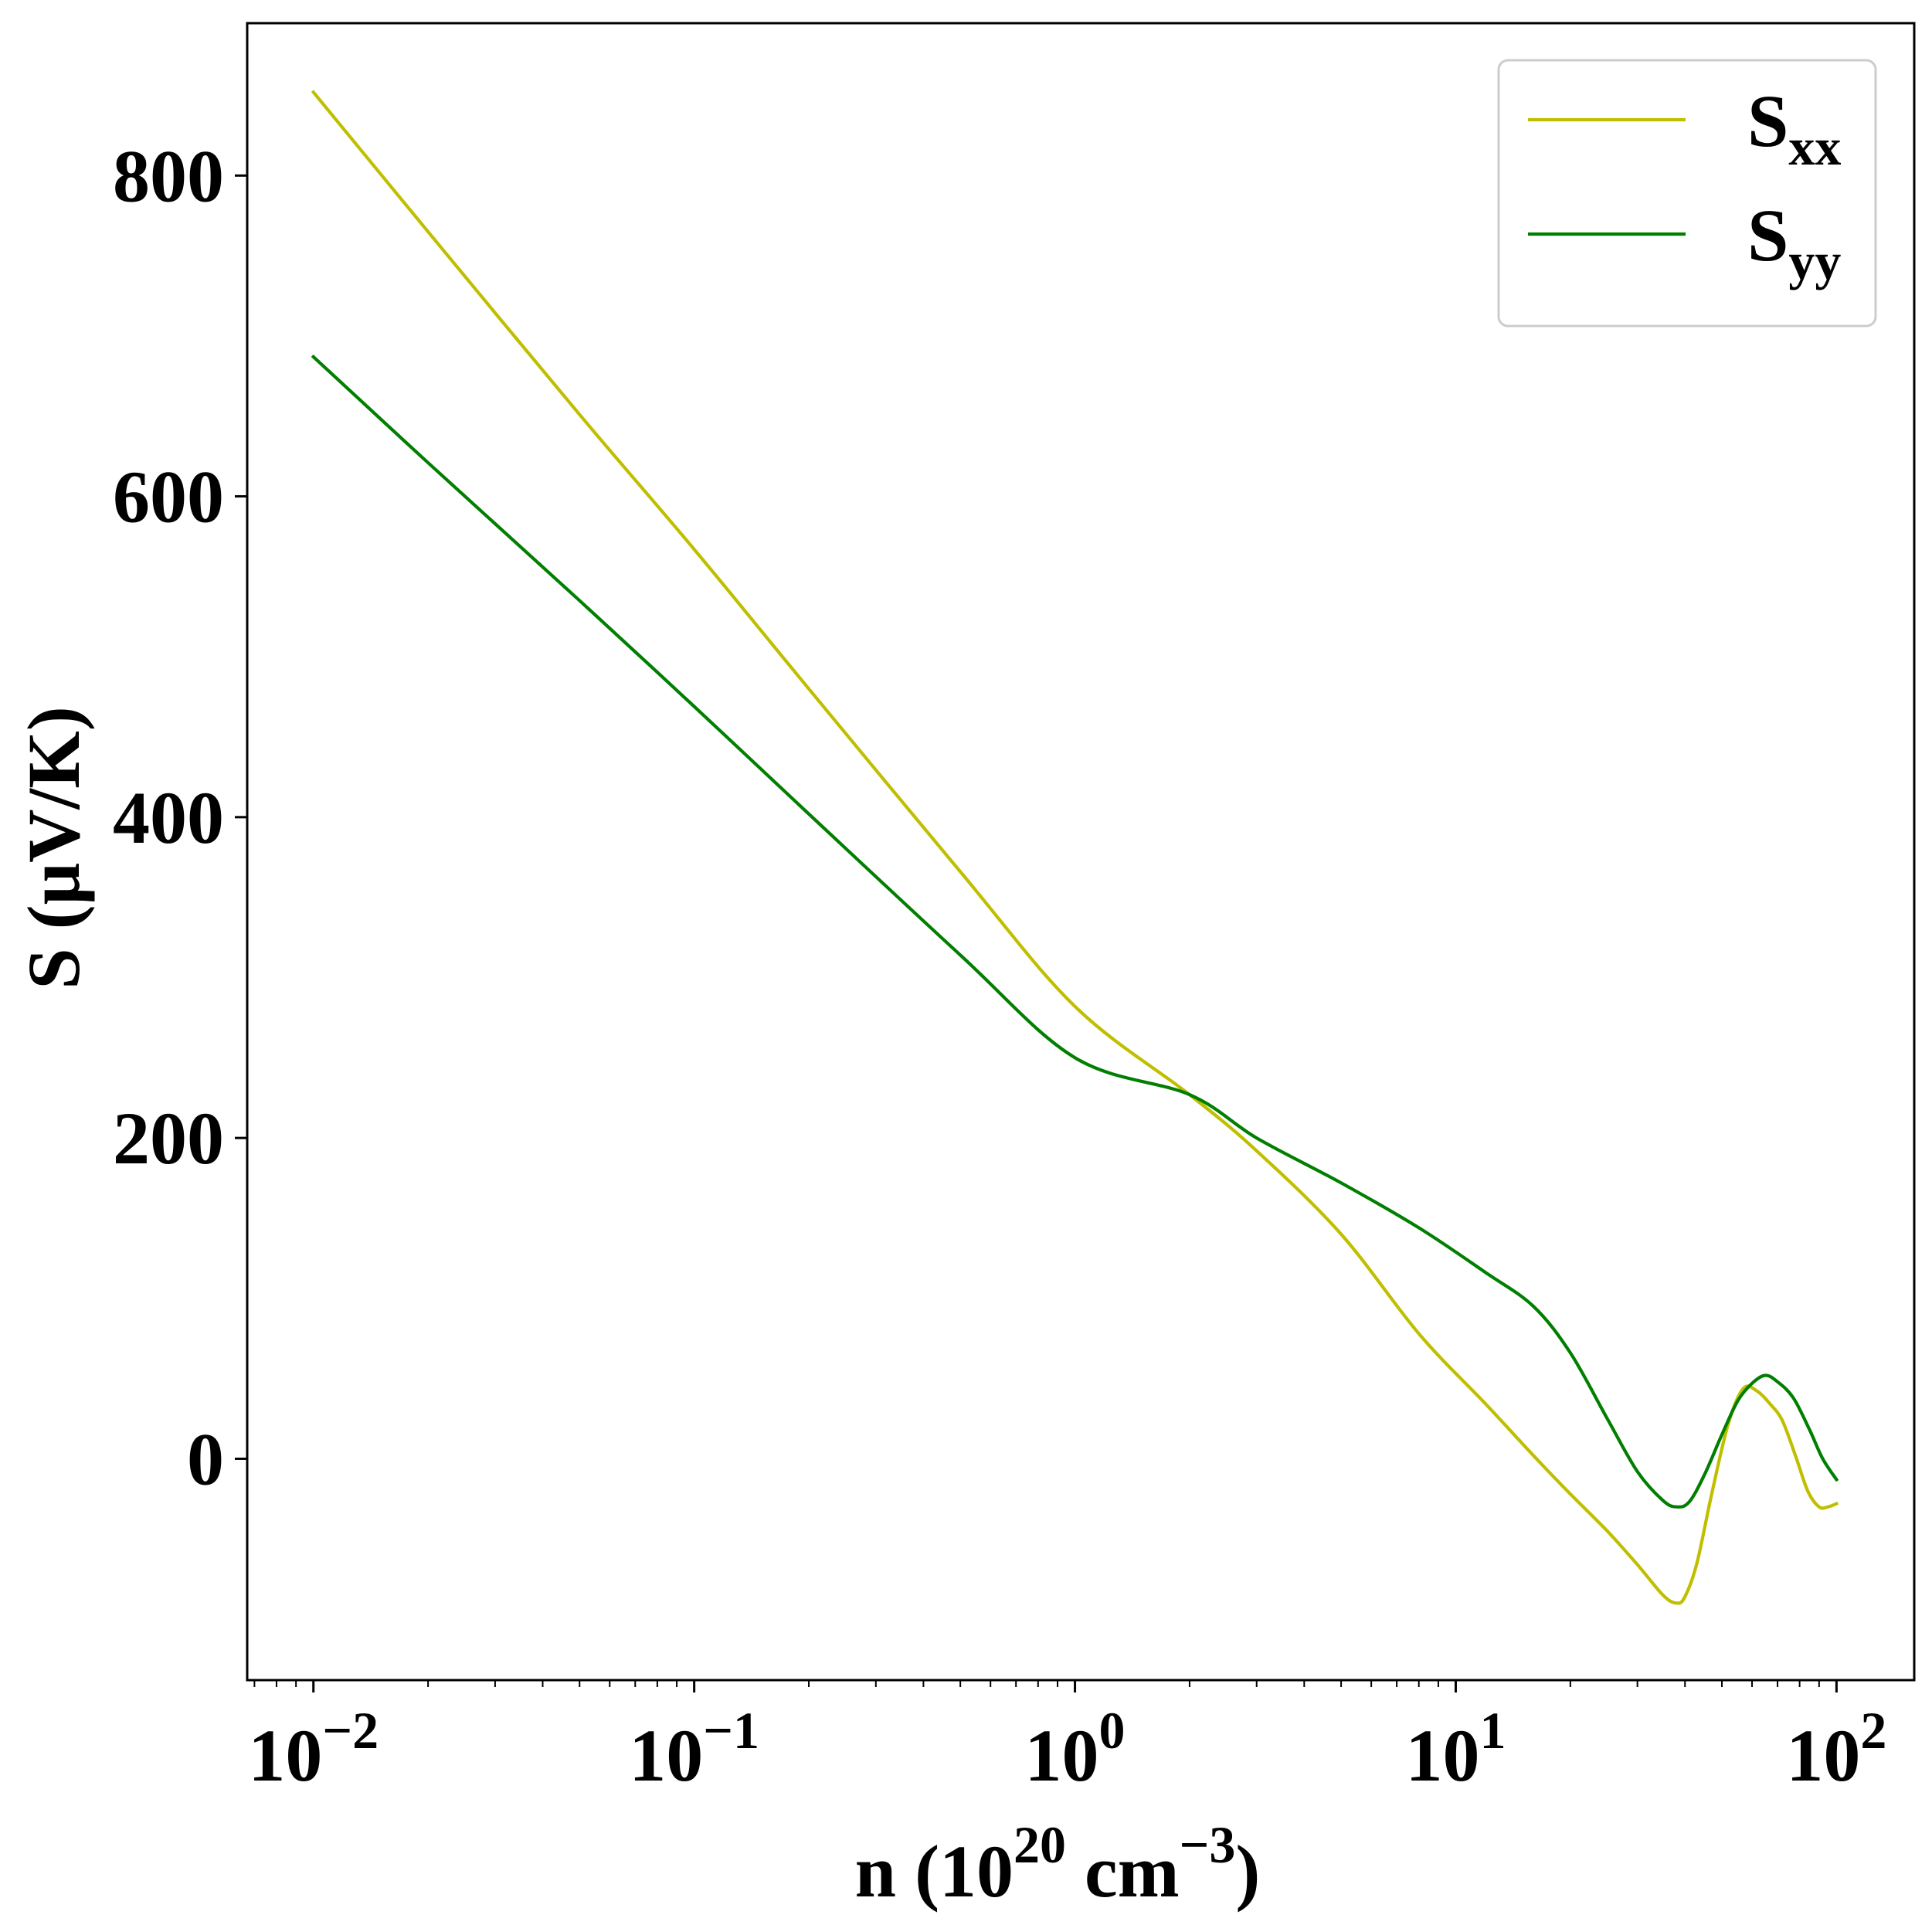 Image resolution: width=1932 pixels, height=1925 pixels. I want to click on legend-label-yy: Syy, so click(1794, 242).